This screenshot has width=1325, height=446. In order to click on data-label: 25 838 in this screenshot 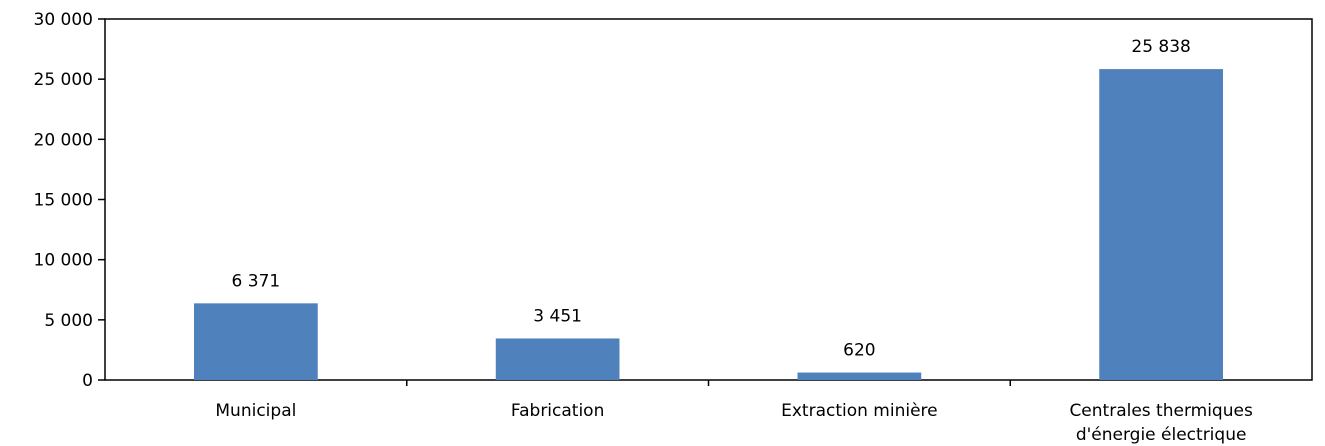, I will do `click(1160, 47)`.